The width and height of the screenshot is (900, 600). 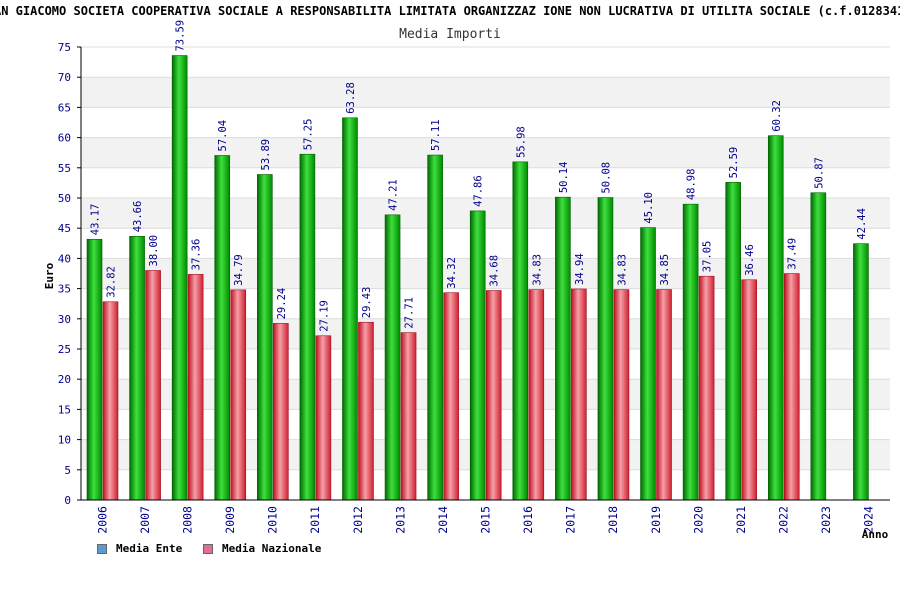 What do you see at coordinates (777, 116) in the screenshot?
I see `data-label: 60.32` at bounding box center [777, 116].